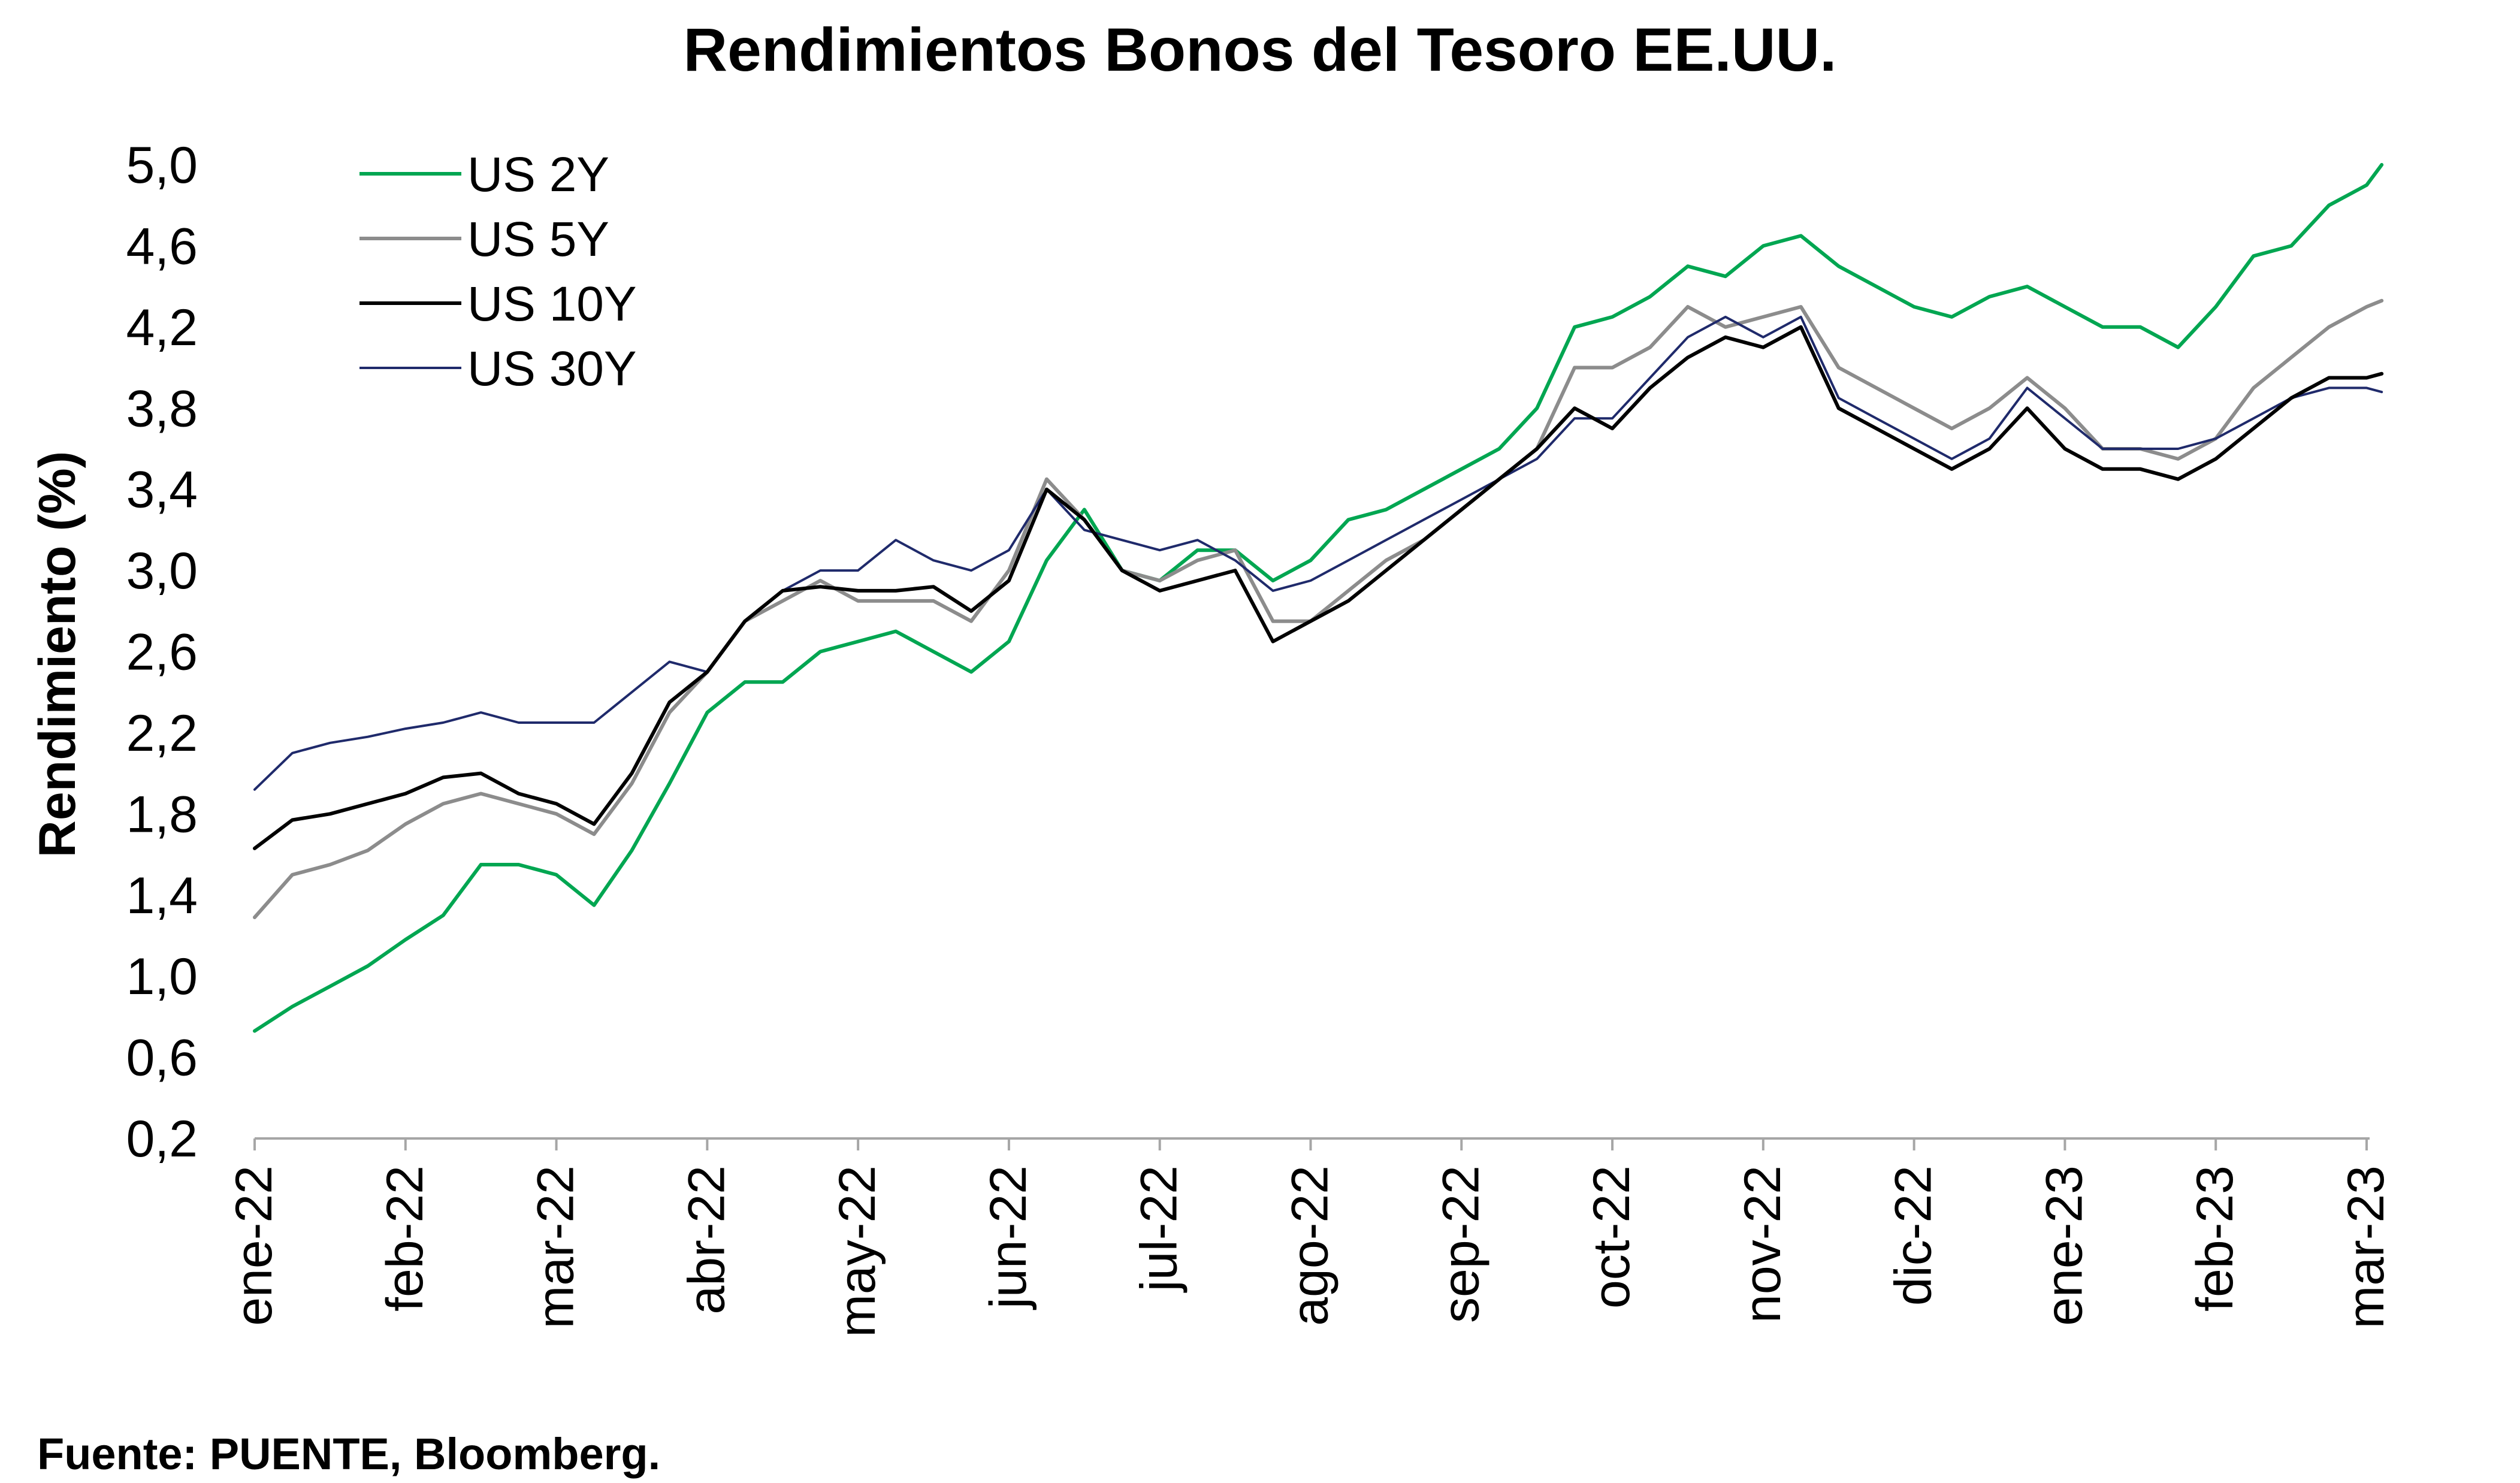 Image resolution: width=2520 pixels, height=1483 pixels. I want to click on y-tick-label: 2,6, so click(162, 652).